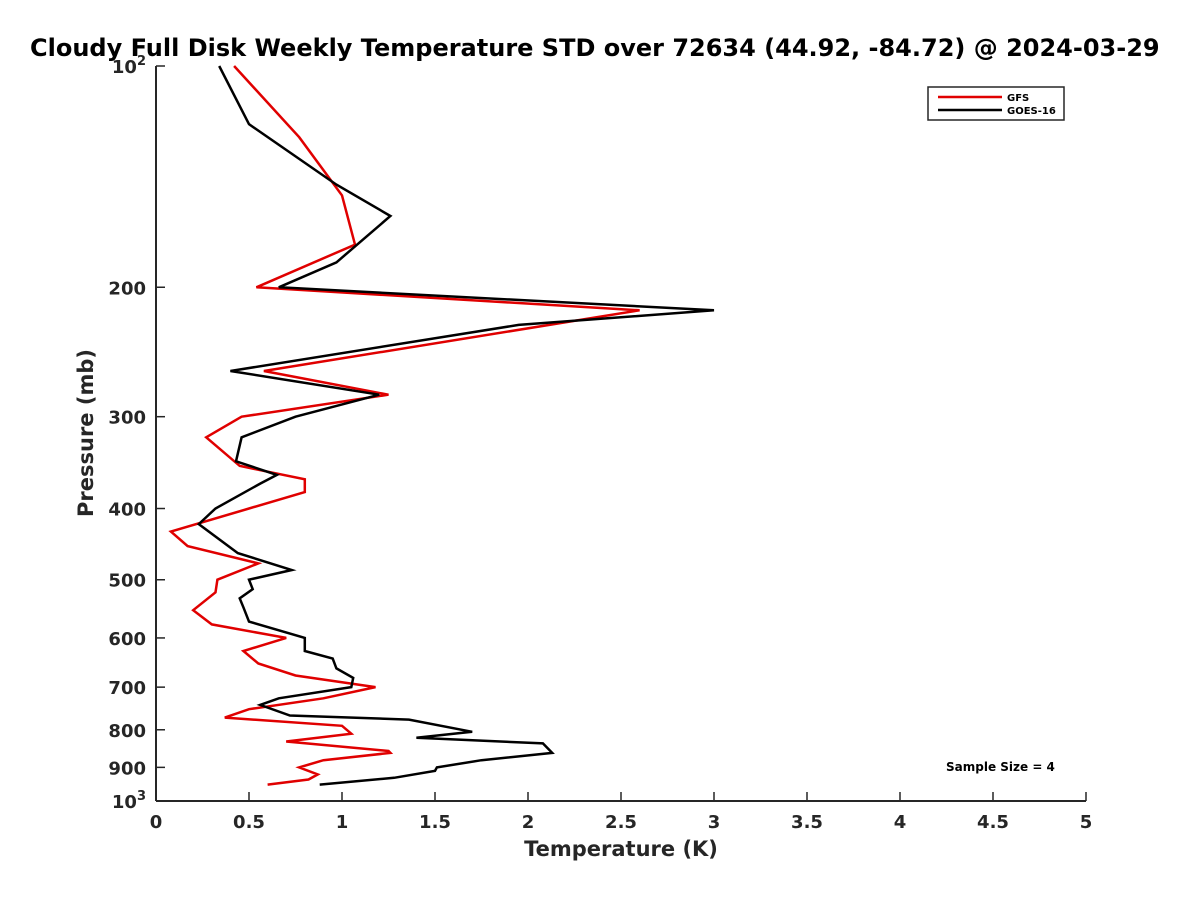  I want to click on legend: GFS GOES-16, so click(996, 103).